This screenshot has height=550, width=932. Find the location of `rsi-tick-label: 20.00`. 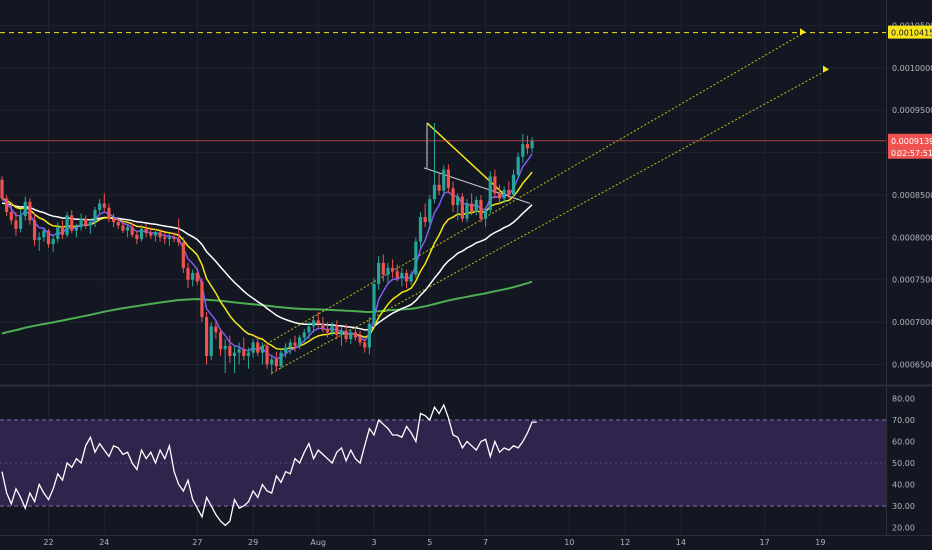

rsi-tick-label: 20.00 is located at coordinates (903, 528).